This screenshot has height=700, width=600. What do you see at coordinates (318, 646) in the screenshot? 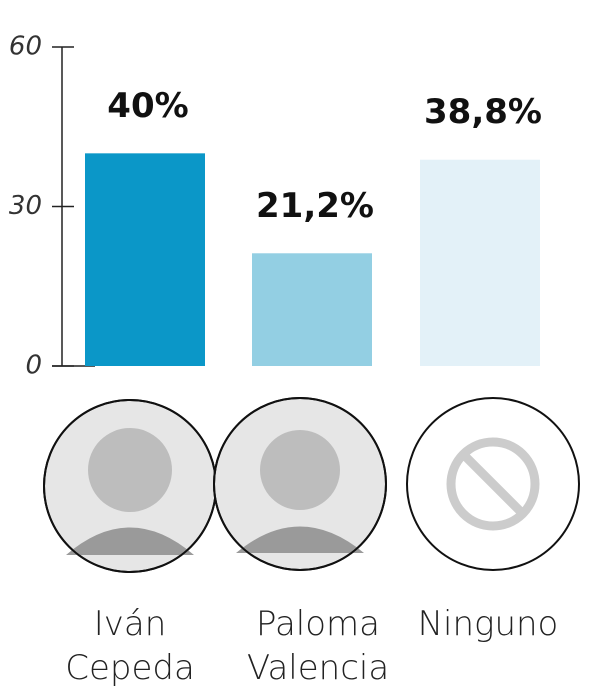
I see `category-label: Paloma Valencia` at bounding box center [318, 646].